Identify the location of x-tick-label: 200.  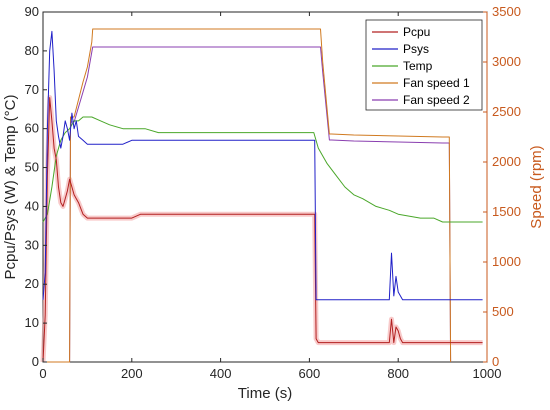
(132, 373).